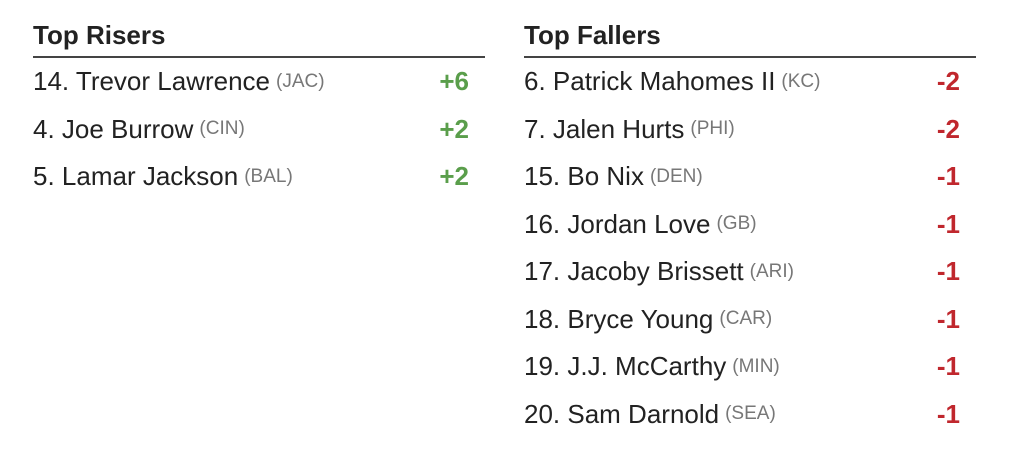 This screenshot has width=1024, height=467. Describe the element at coordinates (801, 81) in the screenshot. I see `team-abbr: (KC)` at that location.